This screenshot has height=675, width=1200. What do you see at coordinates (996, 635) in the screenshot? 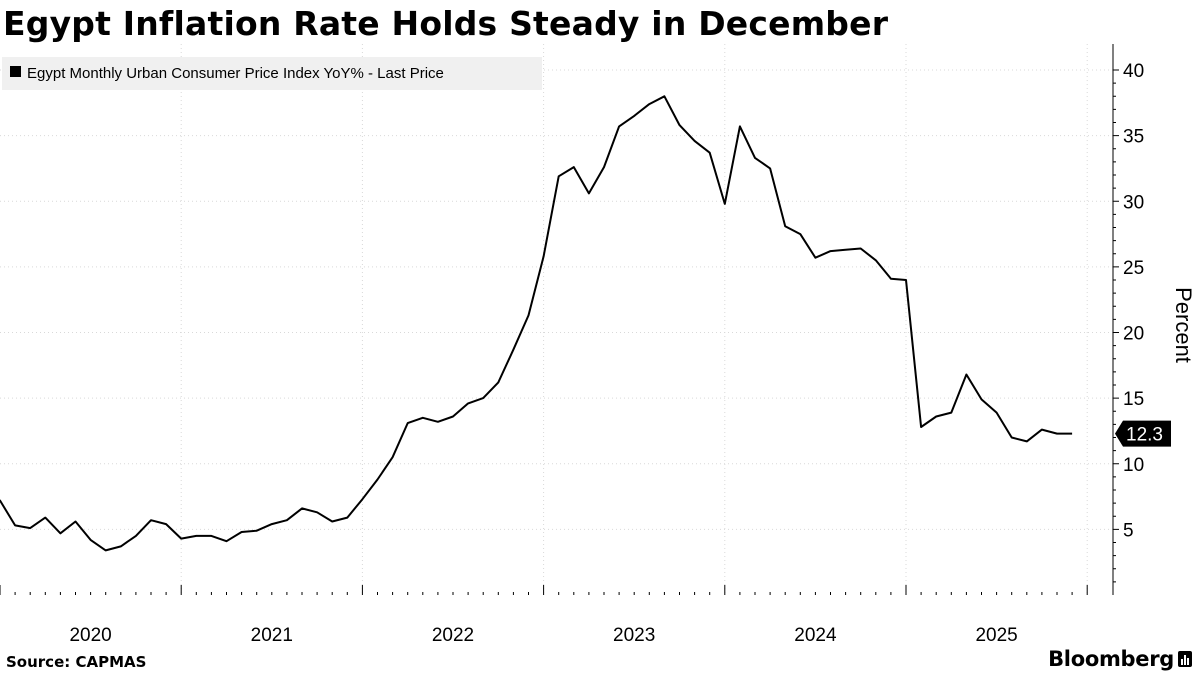
I see `x-tick-label: 2025` at bounding box center [996, 635].